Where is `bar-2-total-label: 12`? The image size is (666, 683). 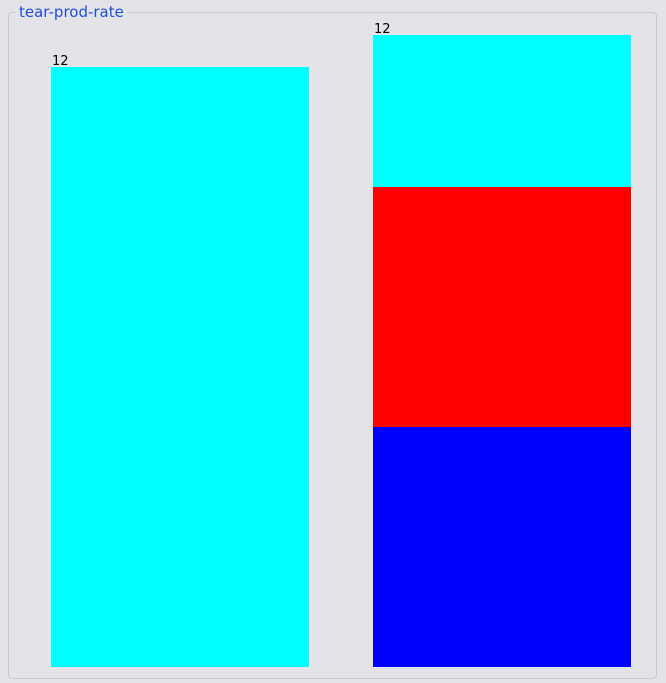 bar-2-total-label: 12 is located at coordinates (382, 29).